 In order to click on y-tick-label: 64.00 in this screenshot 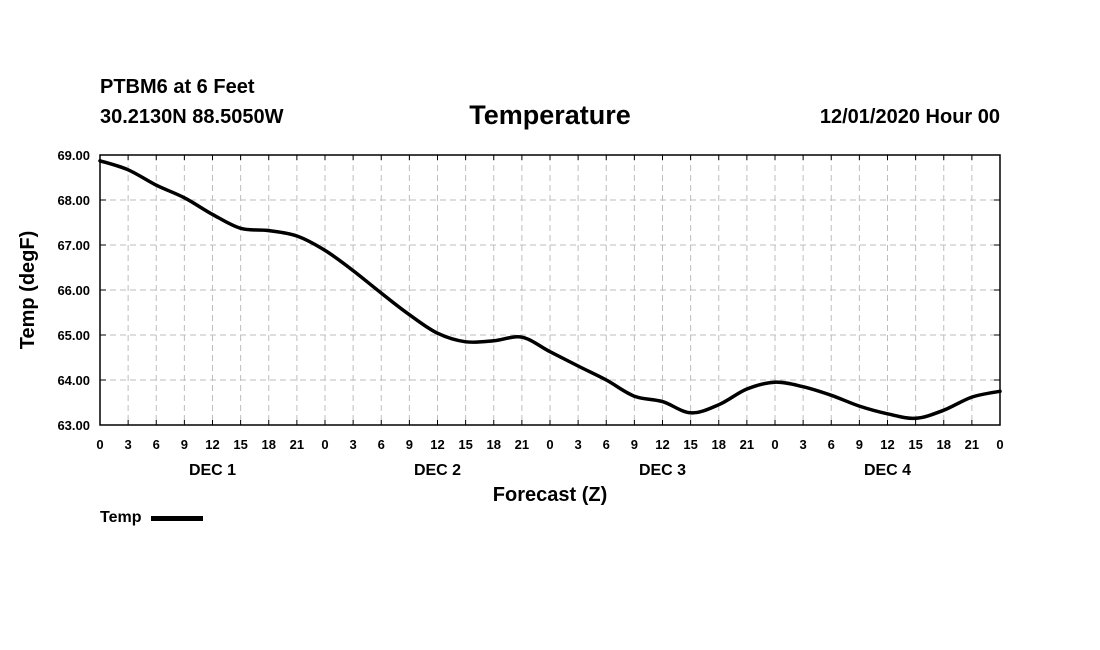, I will do `click(73, 380)`.